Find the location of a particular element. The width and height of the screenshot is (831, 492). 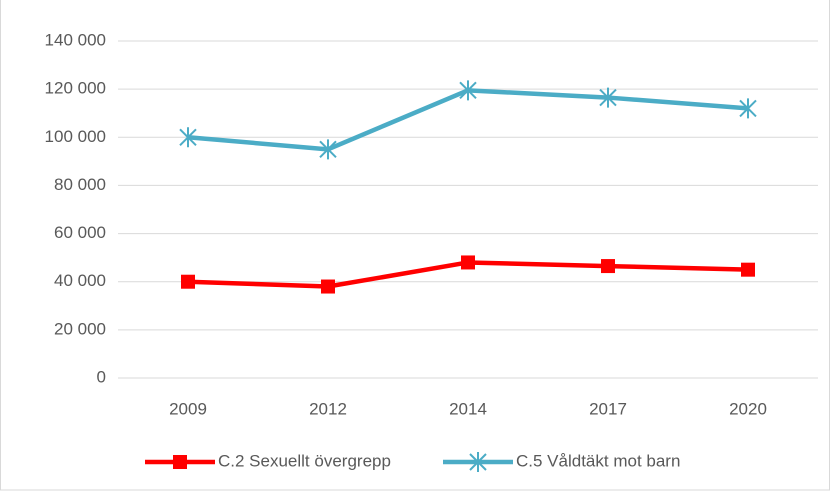

x-tick-label: 2020 is located at coordinates (748, 408).